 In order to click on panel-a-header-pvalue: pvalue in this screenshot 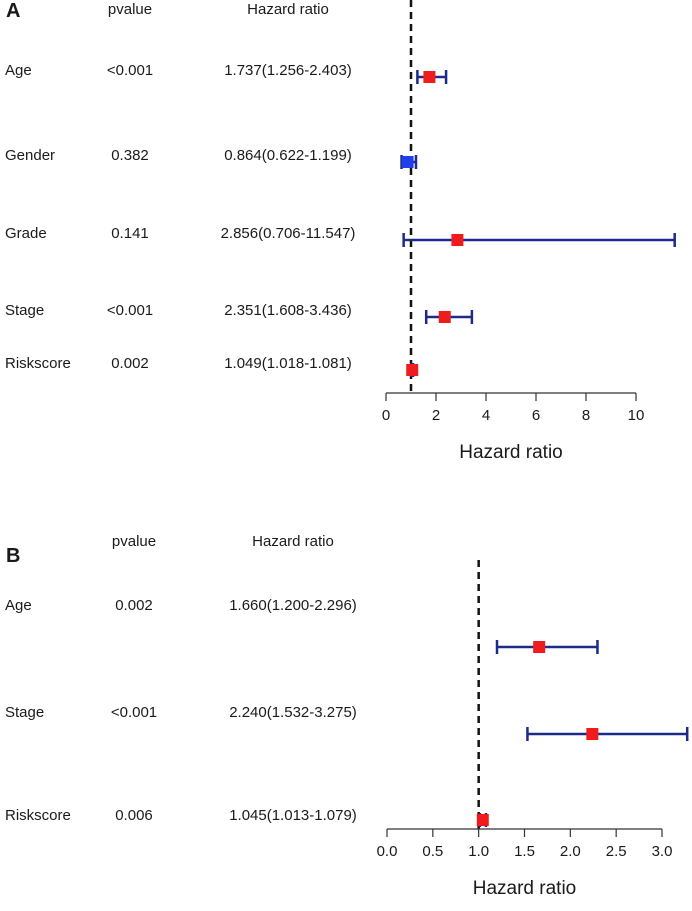, I will do `click(130, 9)`.